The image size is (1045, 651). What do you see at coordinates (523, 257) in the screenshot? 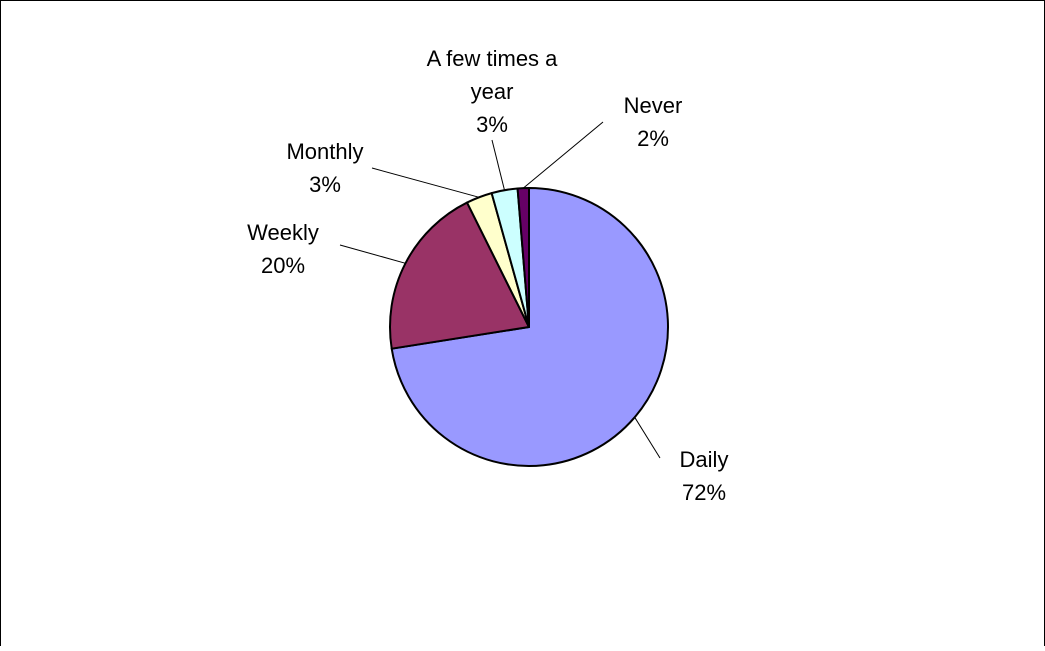
I see `pie-slice-never` at bounding box center [523, 257].